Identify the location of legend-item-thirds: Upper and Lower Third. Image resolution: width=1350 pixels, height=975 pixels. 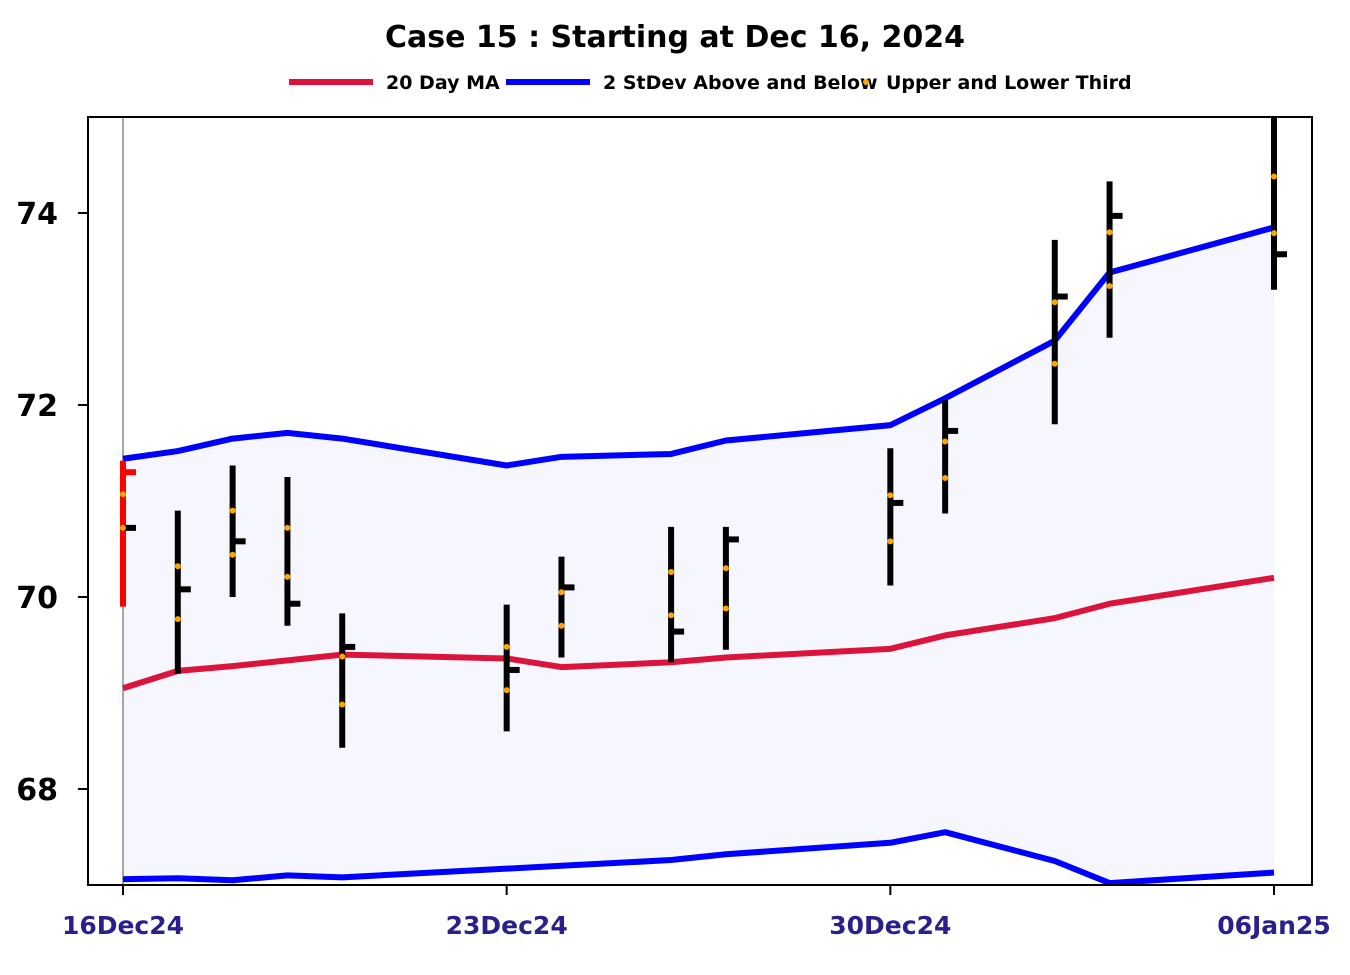
(997, 83).